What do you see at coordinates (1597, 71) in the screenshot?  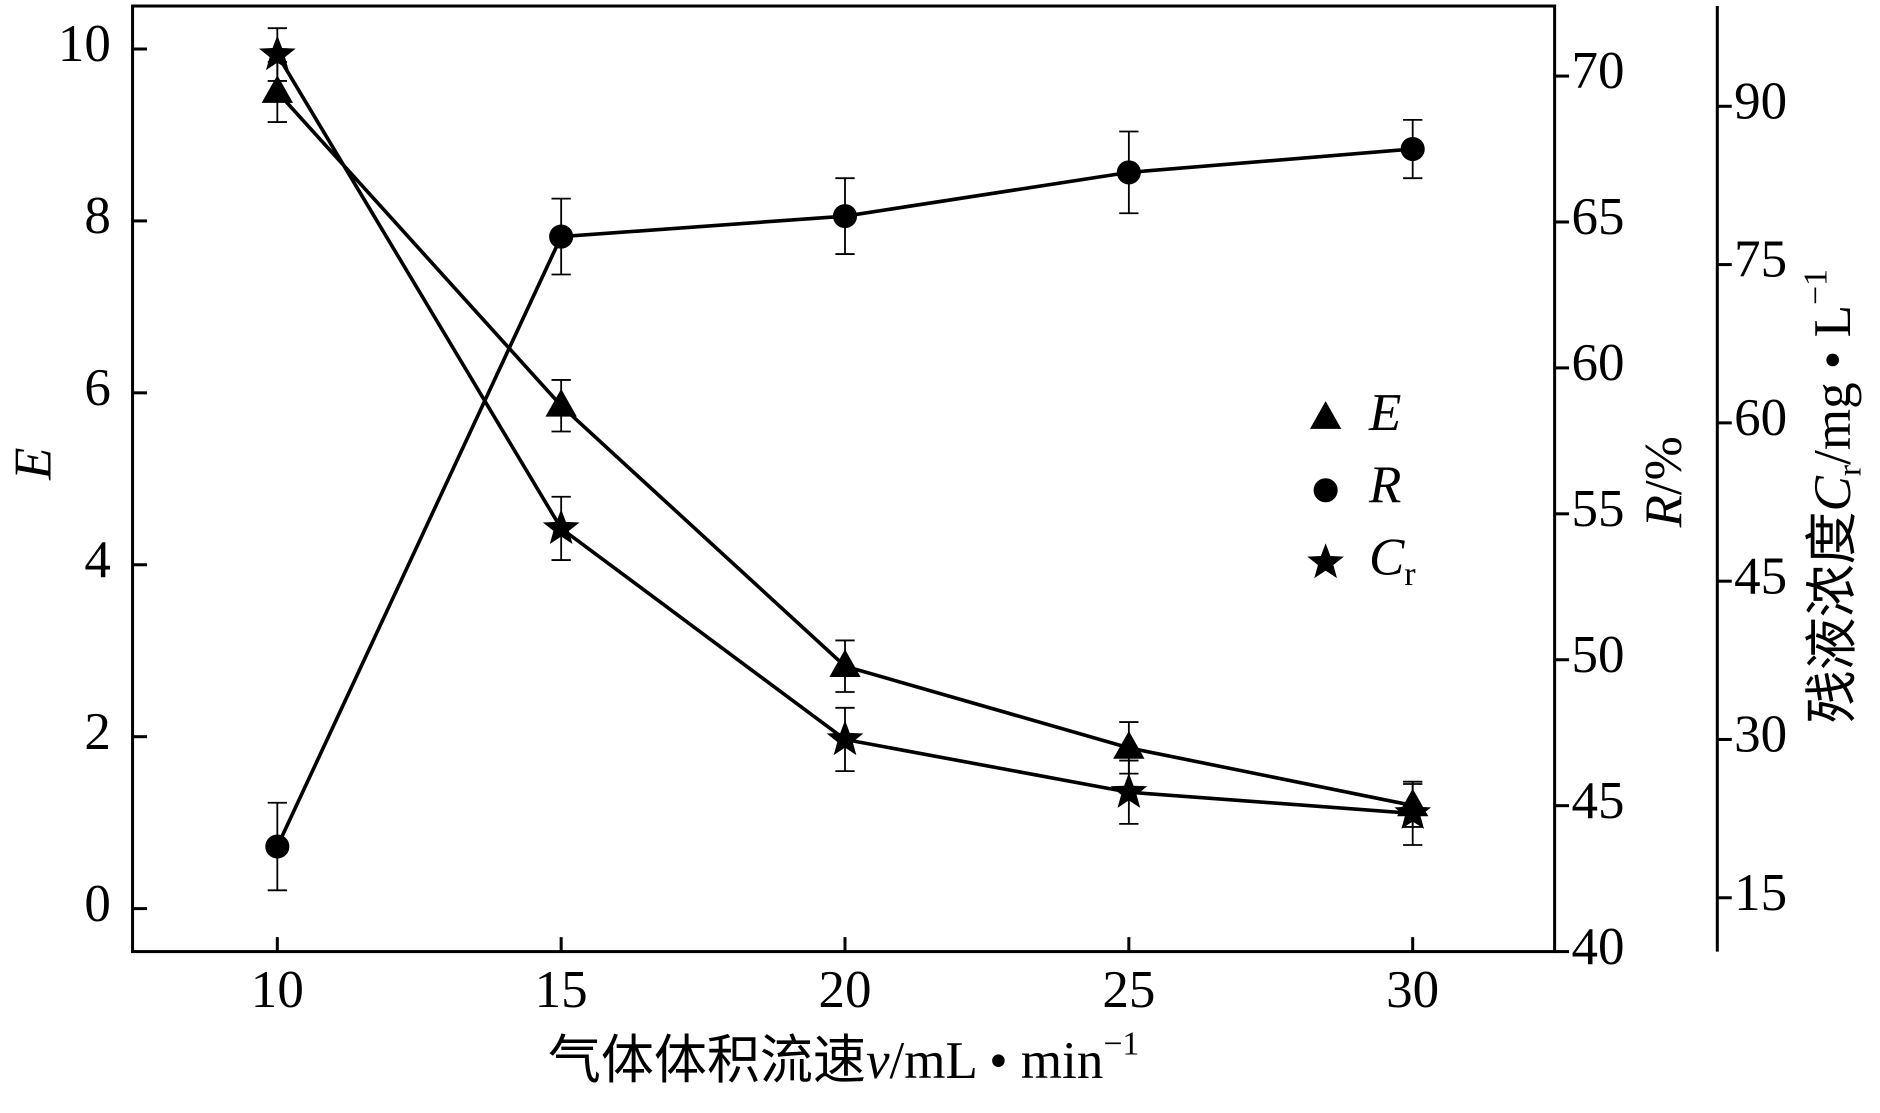 I see `y2-tick-label: 70` at bounding box center [1597, 71].